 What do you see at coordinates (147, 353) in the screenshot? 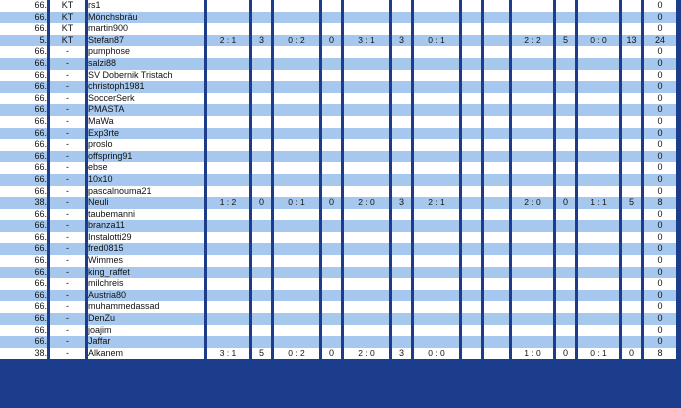
I see `player-name: Alkanem` at bounding box center [147, 353].